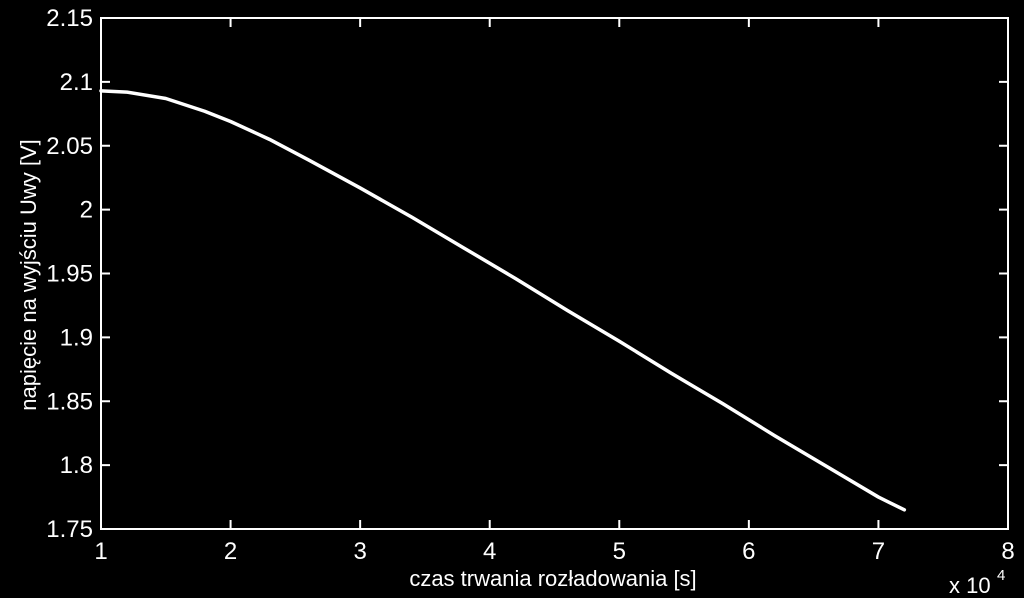 This screenshot has height=598, width=1024. Describe the element at coordinates (970, 585) in the screenshot. I see `x-axis-exponent-base: x 10` at that location.